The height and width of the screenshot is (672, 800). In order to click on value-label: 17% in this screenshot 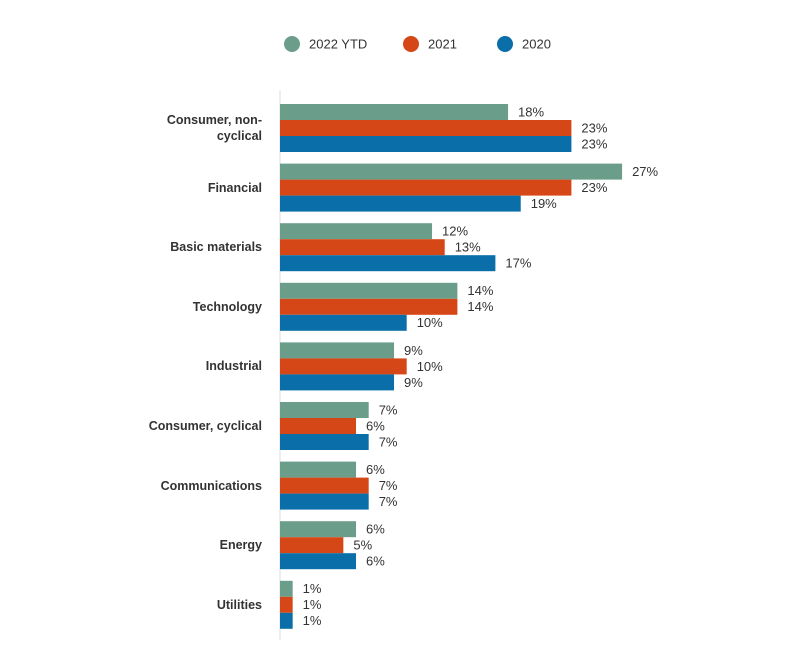, I will do `click(518, 263)`.